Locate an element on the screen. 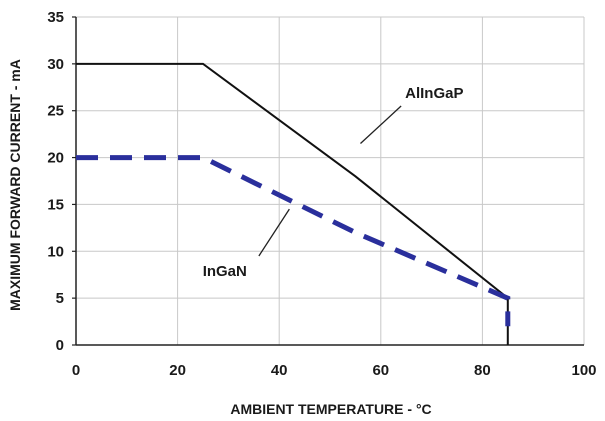 Image resolution: width=605 pixels, height=421 pixels. annotation-label-ingan: InGaN is located at coordinates (225, 271).